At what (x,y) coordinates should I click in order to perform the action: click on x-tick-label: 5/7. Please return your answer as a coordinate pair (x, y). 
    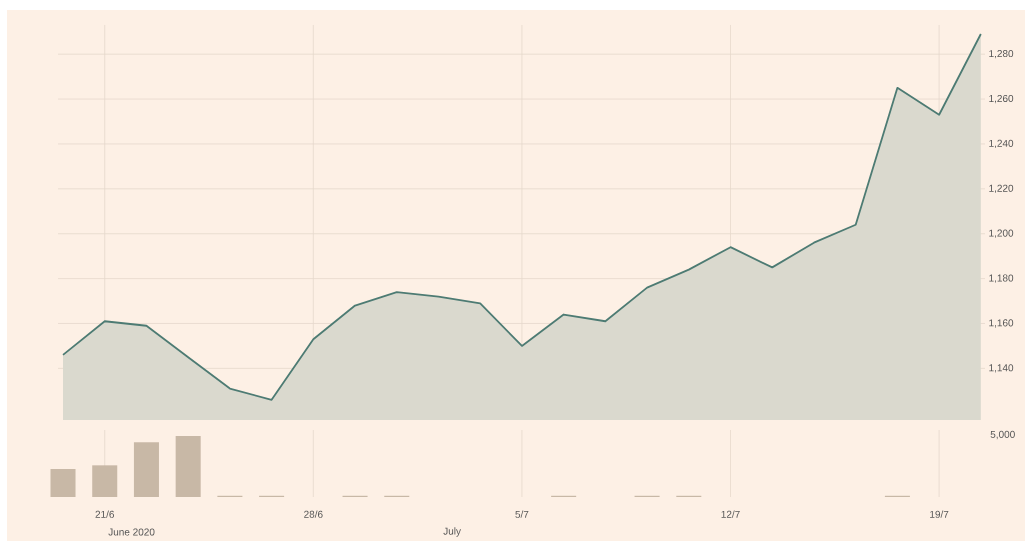
    Looking at the image, I should click on (522, 514).